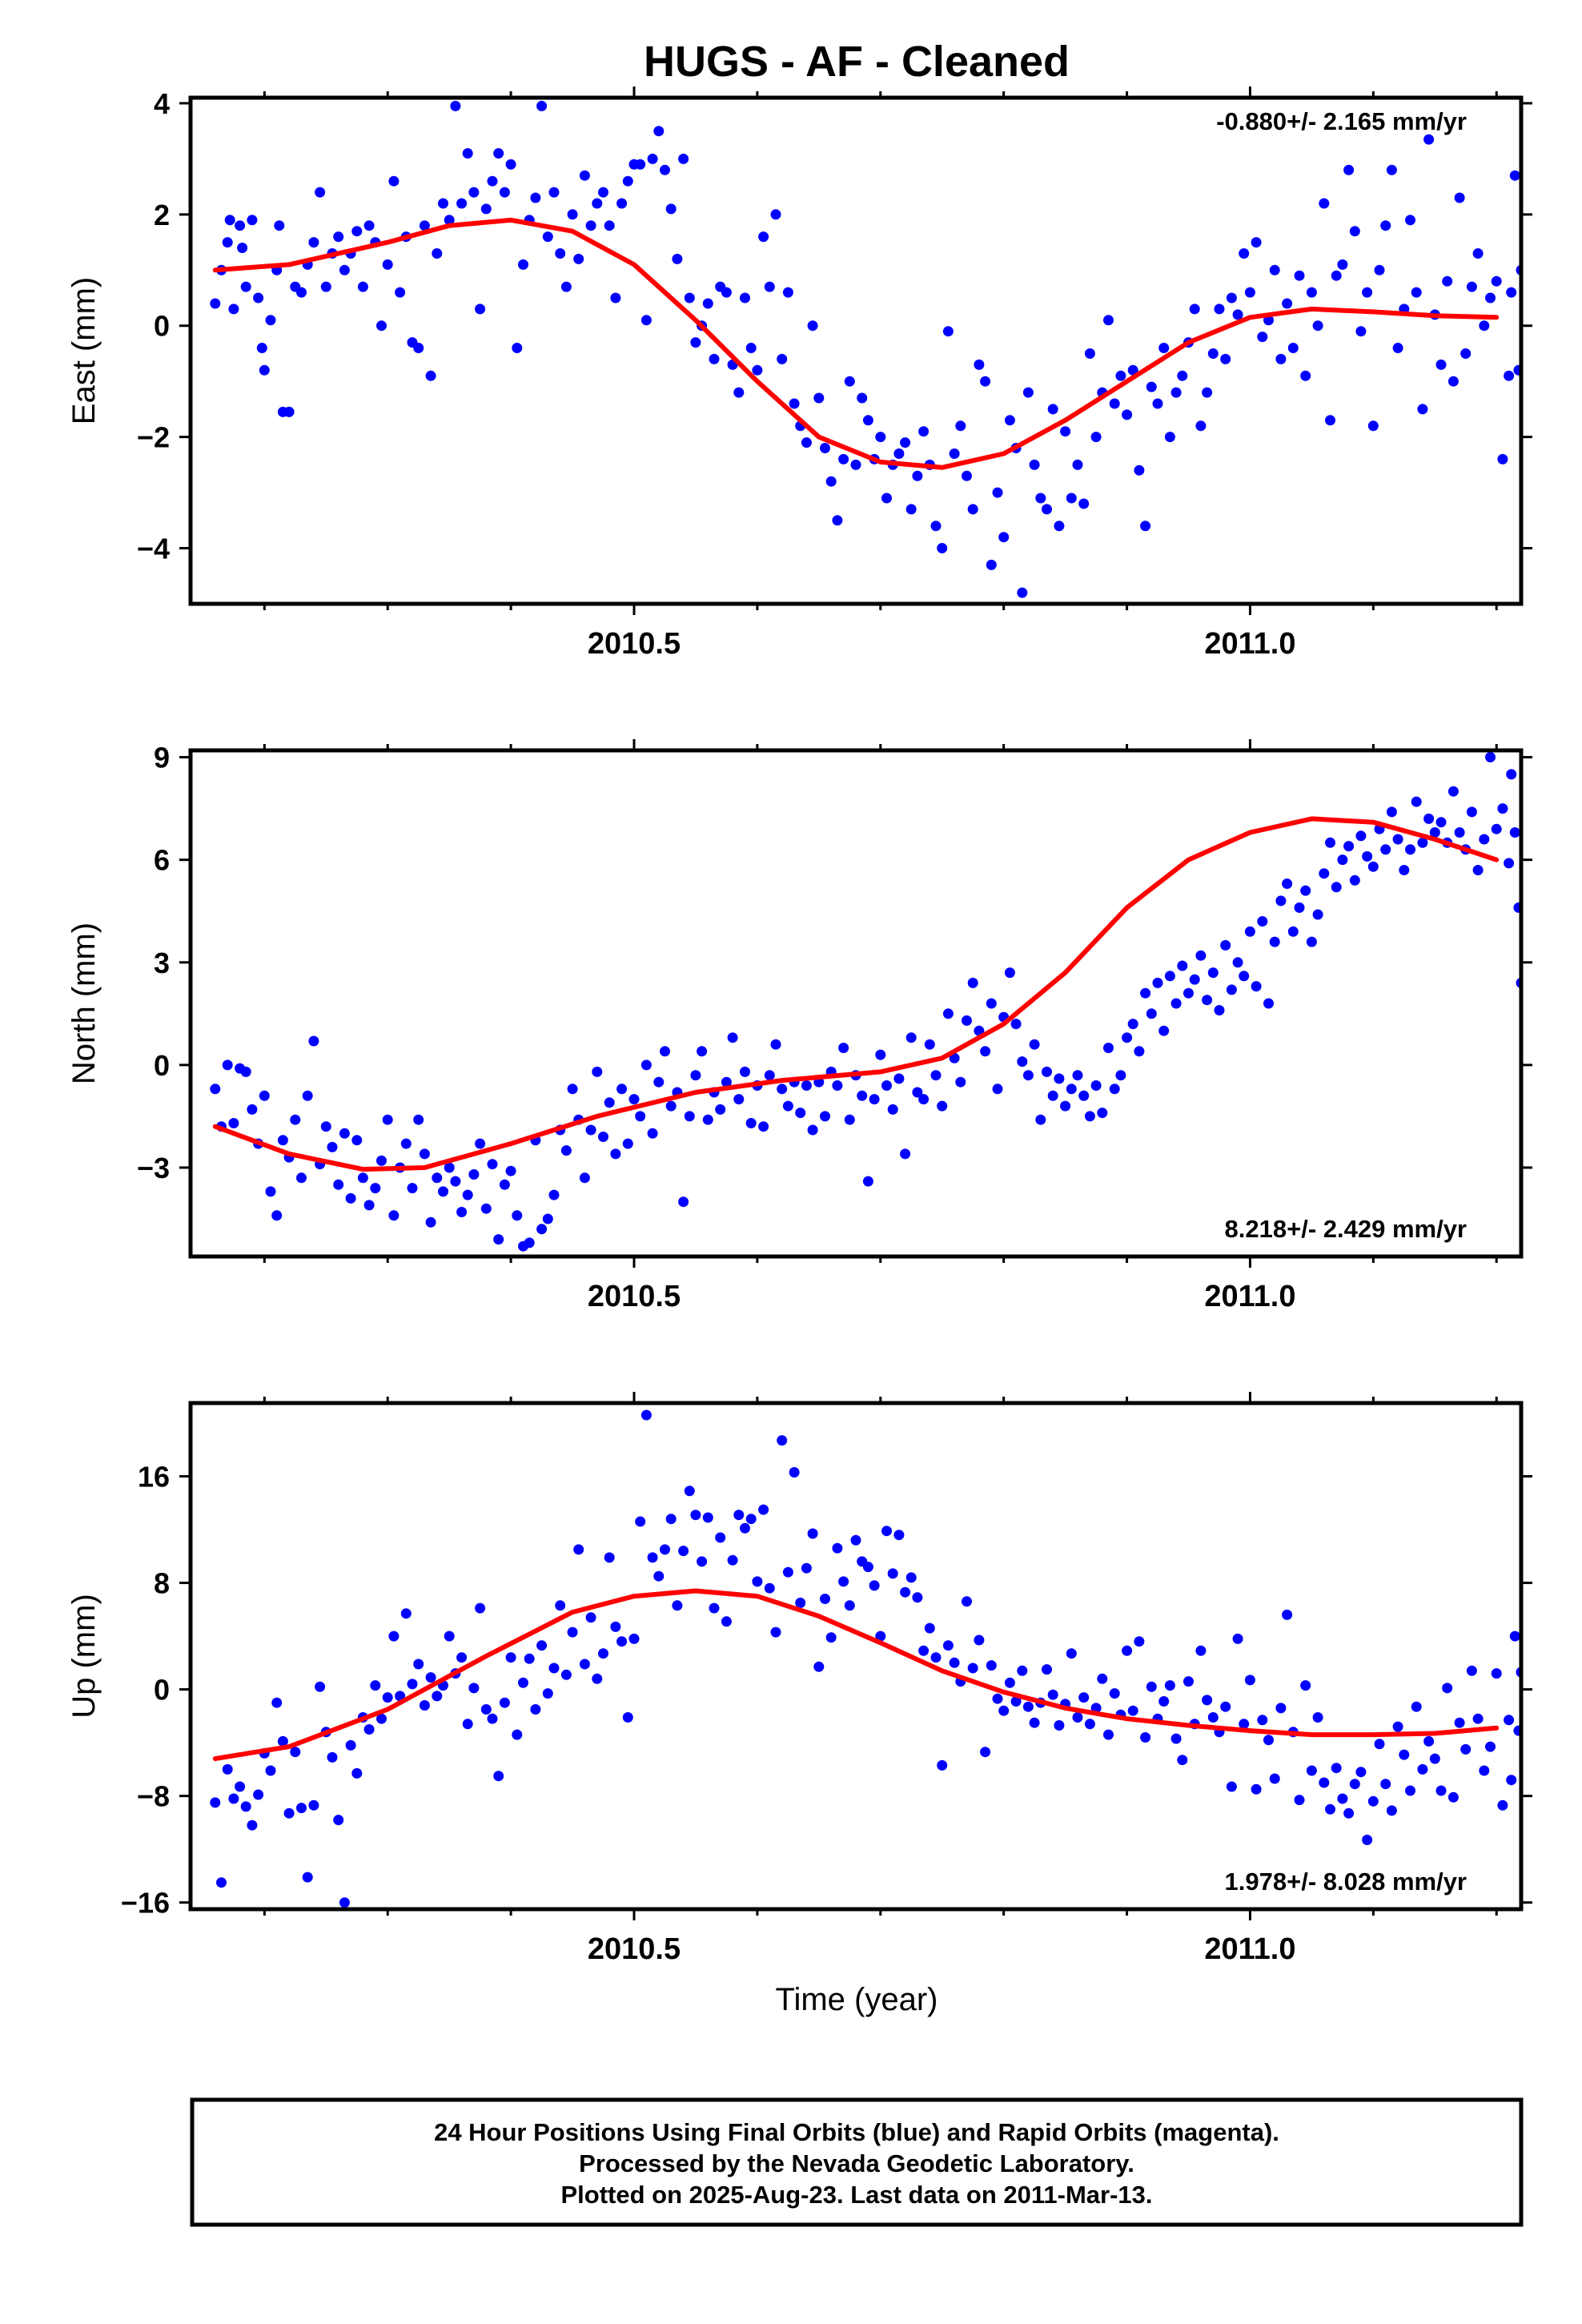 Image resolution: width=1582 pixels, height=2324 pixels. Describe the element at coordinates (84, 350) in the screenshot. I see `east-y-axis-label: East (mm)` at that location.